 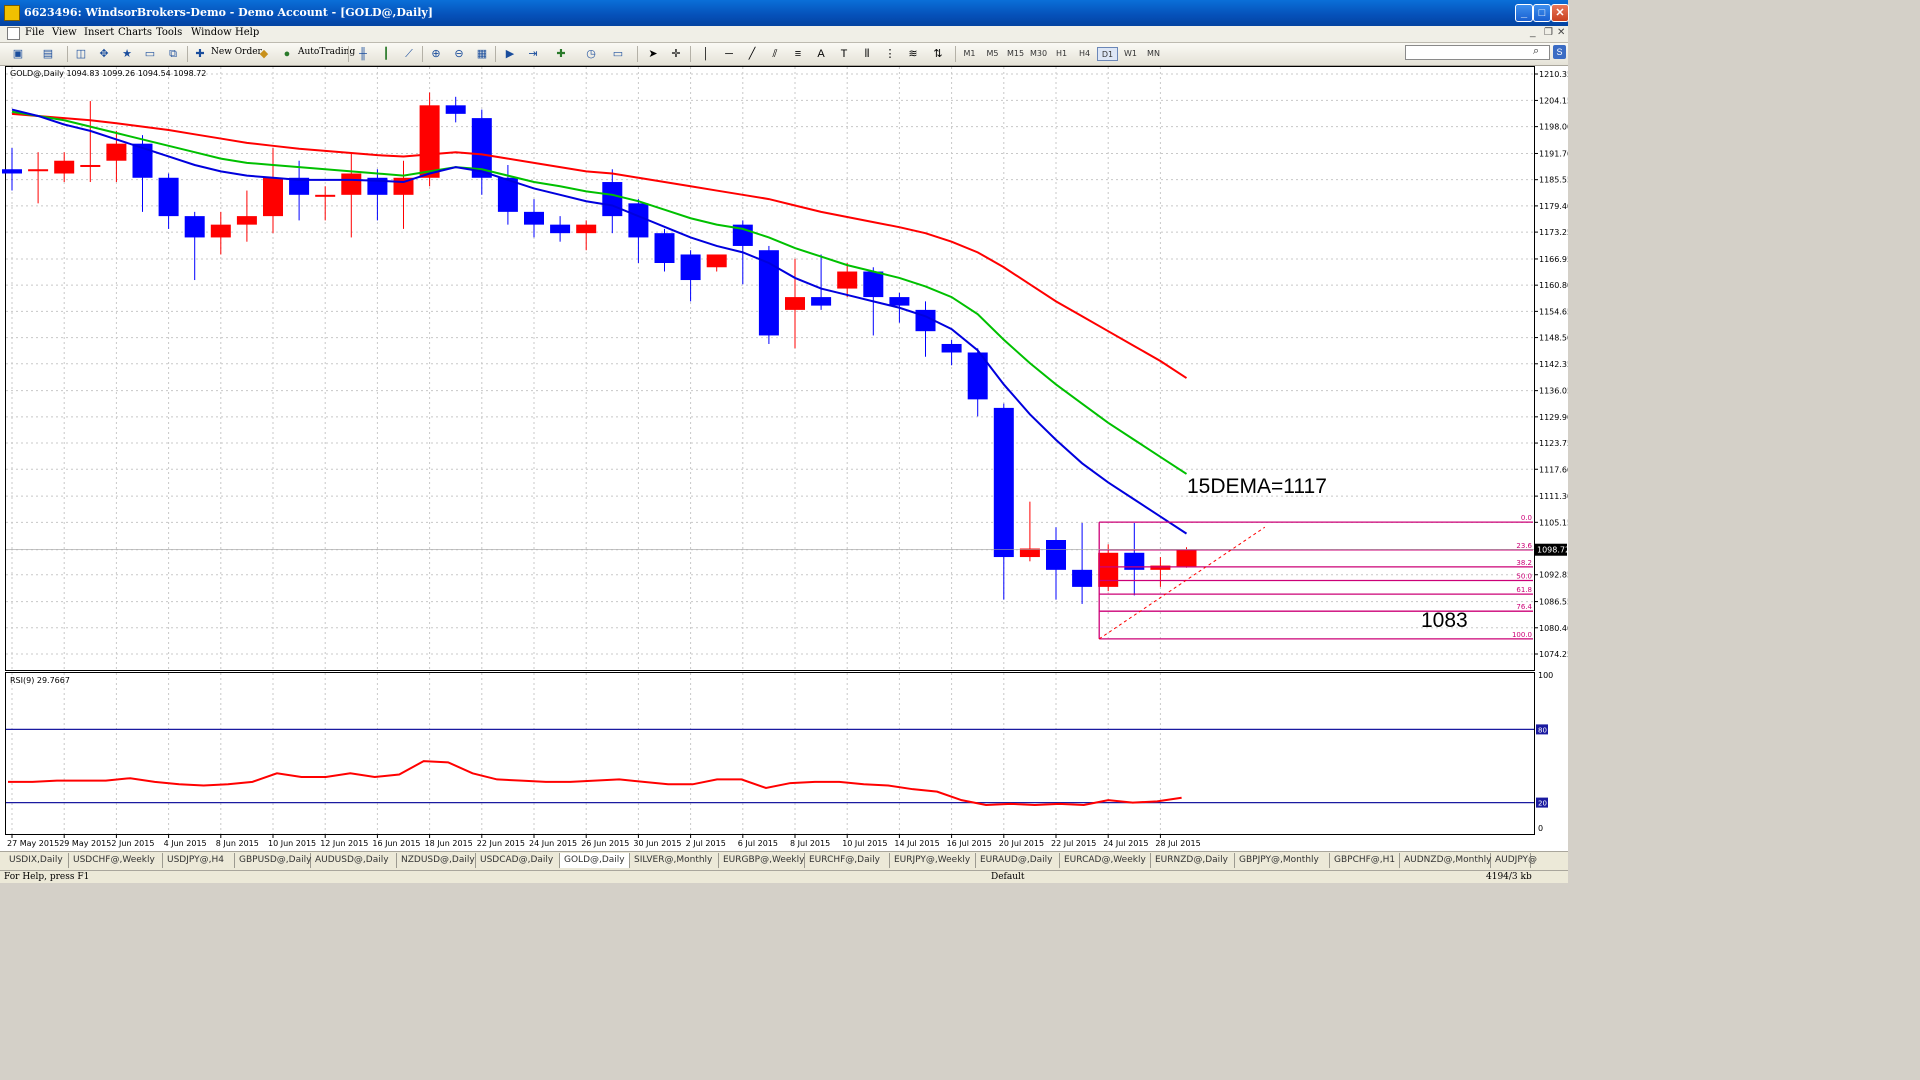 What do you see at coordinates (1084, 53) in the screenshot?
I see `timeframe-h4: H4` at bounding box center [1084, 53].